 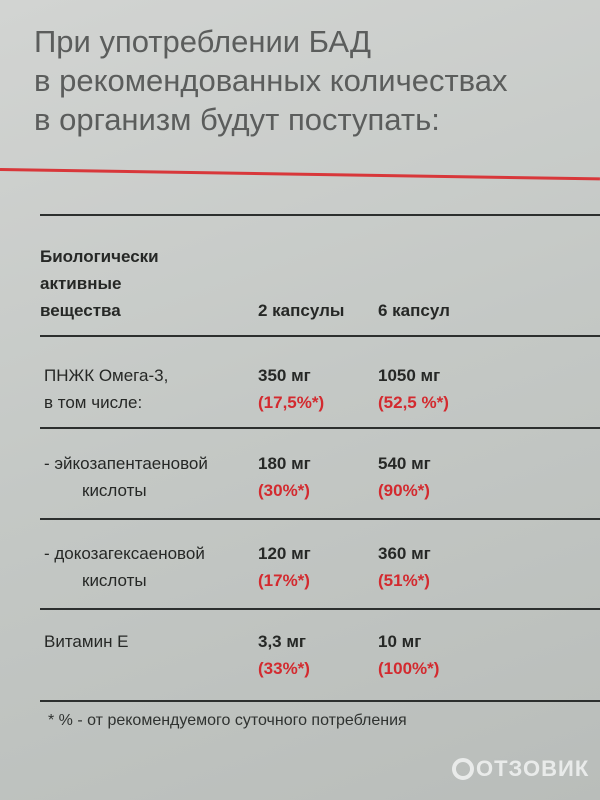 What do you see at coordinates (93, 402) in the screenshot?
I see `row-name-line: в том числе:` at bounding box center [93, 402].